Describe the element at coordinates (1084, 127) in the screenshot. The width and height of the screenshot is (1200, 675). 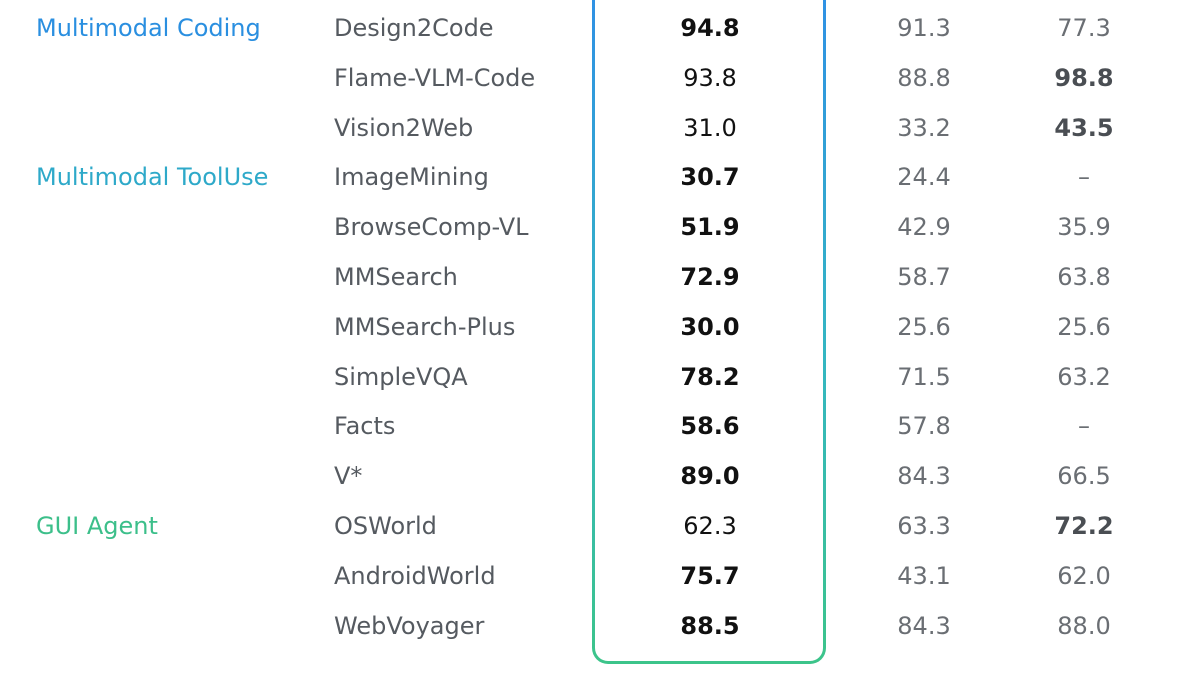
I see `value-model-3: 43.5` at that location.